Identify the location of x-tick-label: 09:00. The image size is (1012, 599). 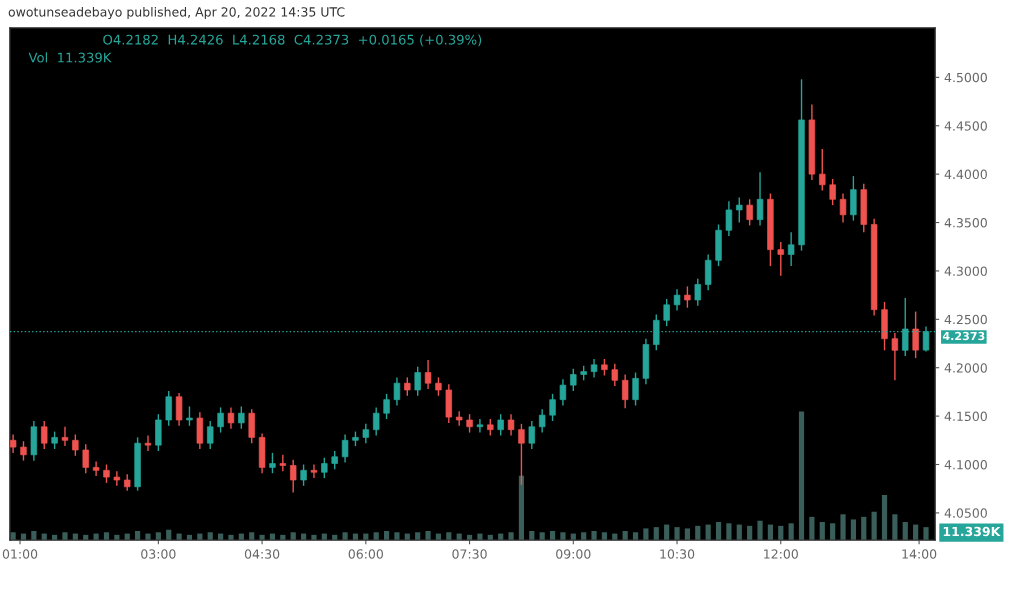
(573, 554).